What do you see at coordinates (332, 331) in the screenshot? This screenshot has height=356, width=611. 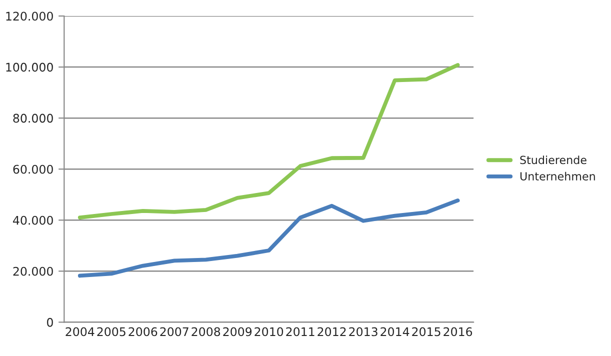 I see `x-tick-label: 2012` at bounding box center [332, 331].